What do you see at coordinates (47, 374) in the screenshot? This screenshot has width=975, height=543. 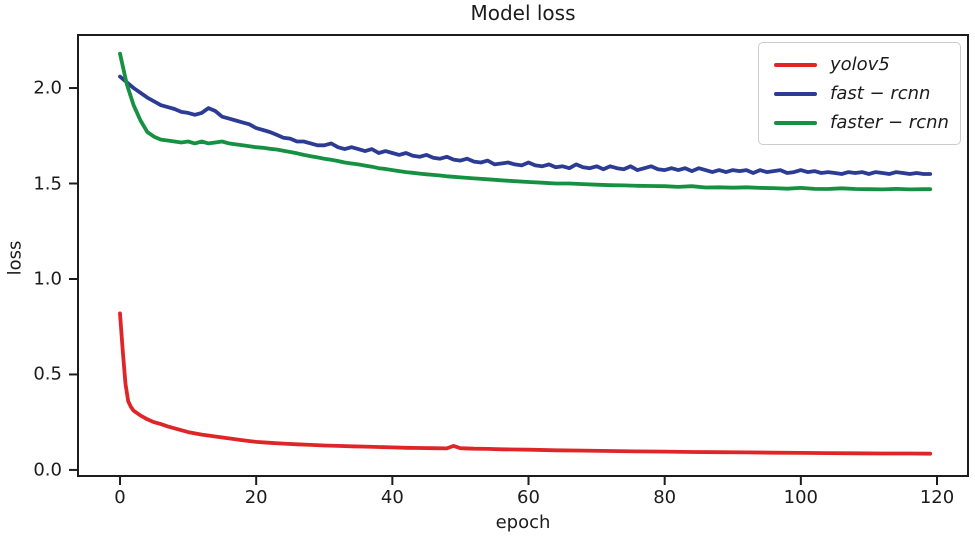 I see `y-tick-label: 0.5` at bounding box center [47, 374].